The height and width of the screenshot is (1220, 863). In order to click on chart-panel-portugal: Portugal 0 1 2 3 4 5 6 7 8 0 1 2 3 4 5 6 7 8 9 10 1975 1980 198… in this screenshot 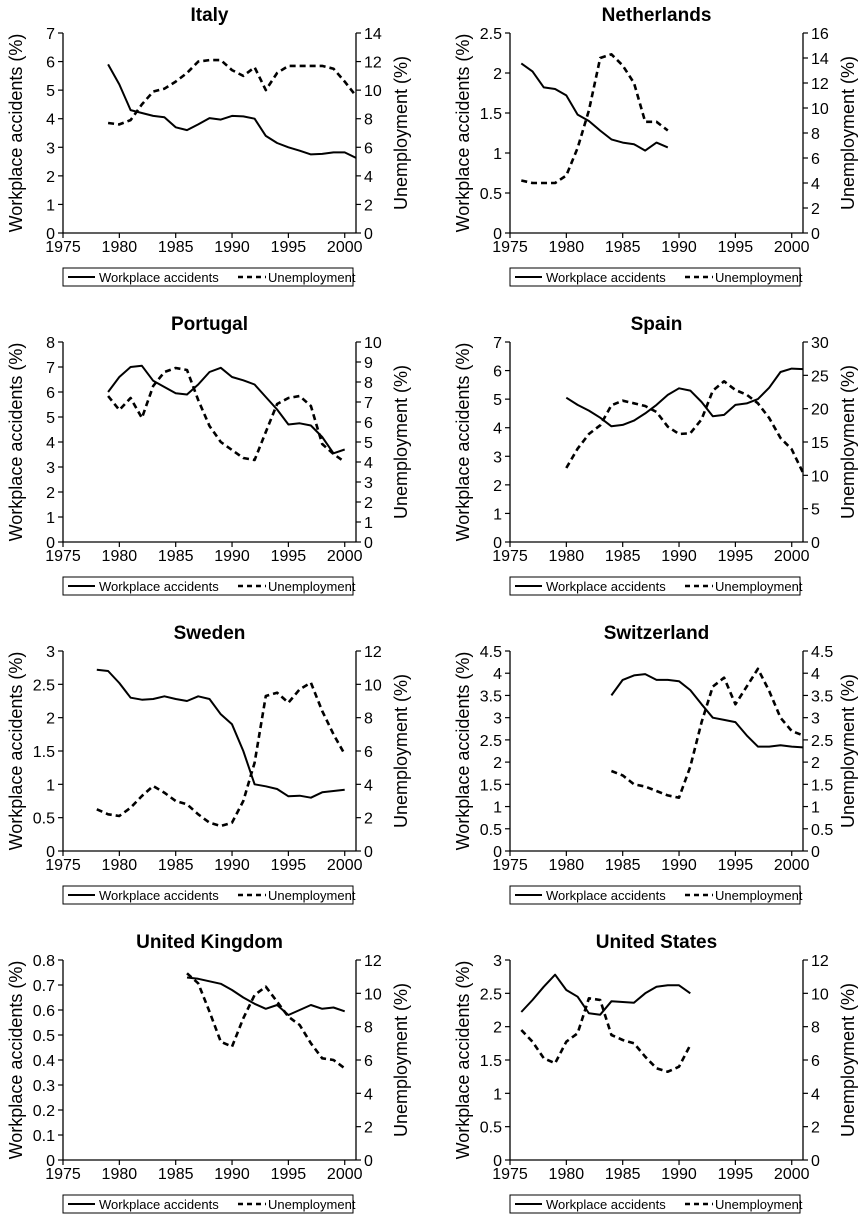, I will do `click(208, 455)`.